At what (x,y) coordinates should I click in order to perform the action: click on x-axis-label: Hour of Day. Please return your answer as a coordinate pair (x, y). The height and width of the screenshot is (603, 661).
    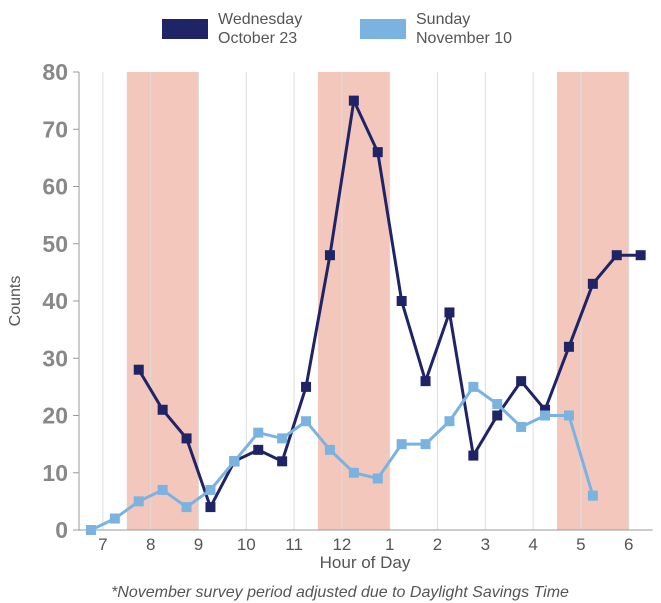
    Looking at the image, I should click on (365, 562).